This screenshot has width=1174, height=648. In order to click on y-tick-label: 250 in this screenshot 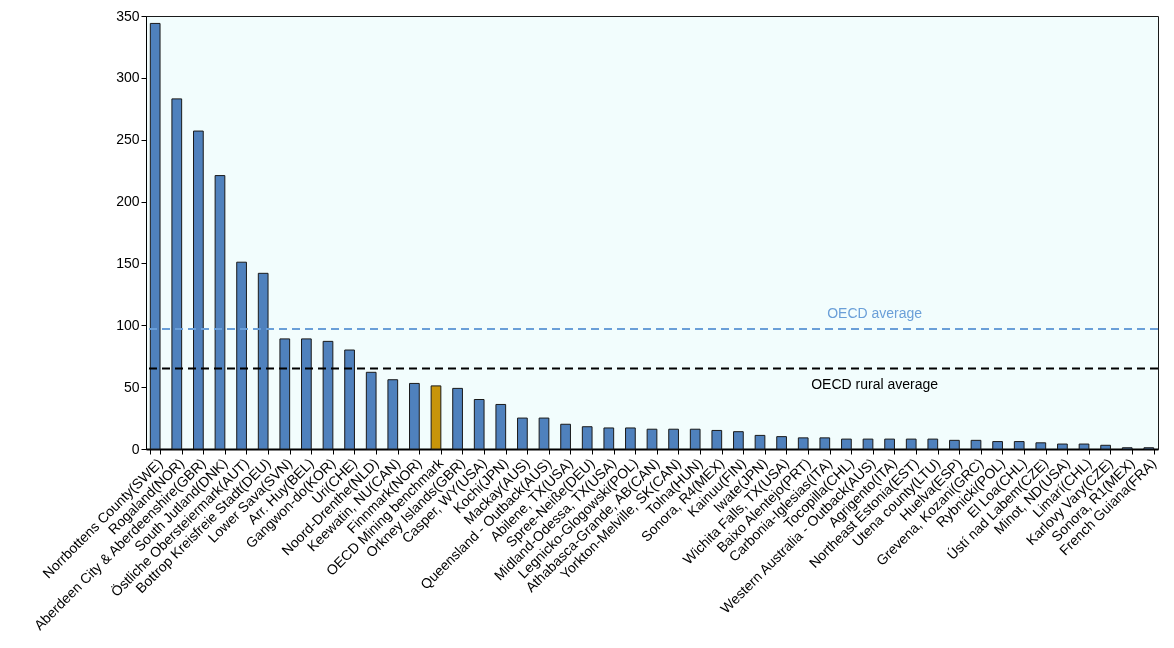, I will do `click(128, 139)`.